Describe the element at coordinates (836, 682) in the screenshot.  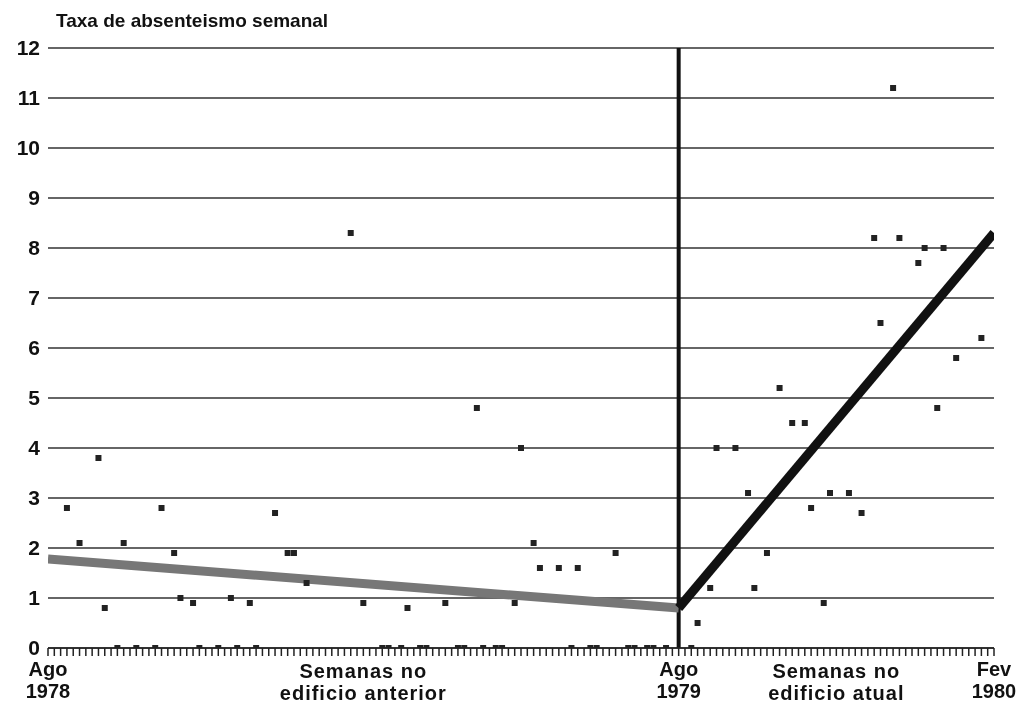
I see `text: Semanas no edificio atual` at that location.